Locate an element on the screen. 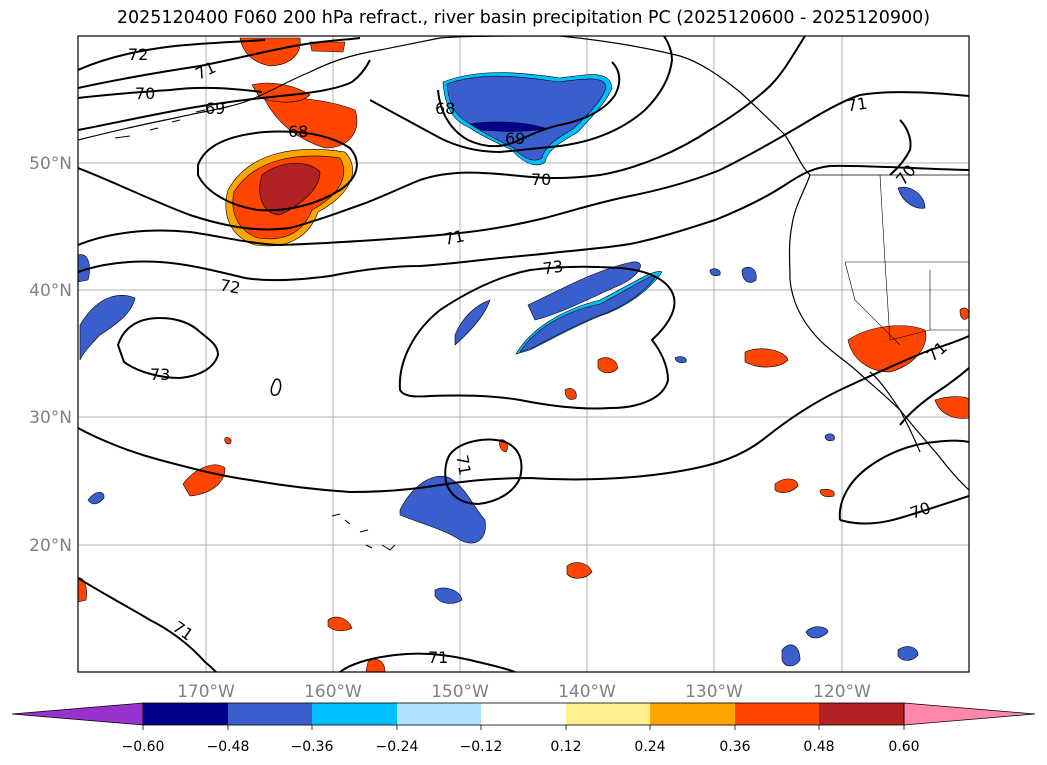  hawaii-islands is located at coordinates (363, 532).